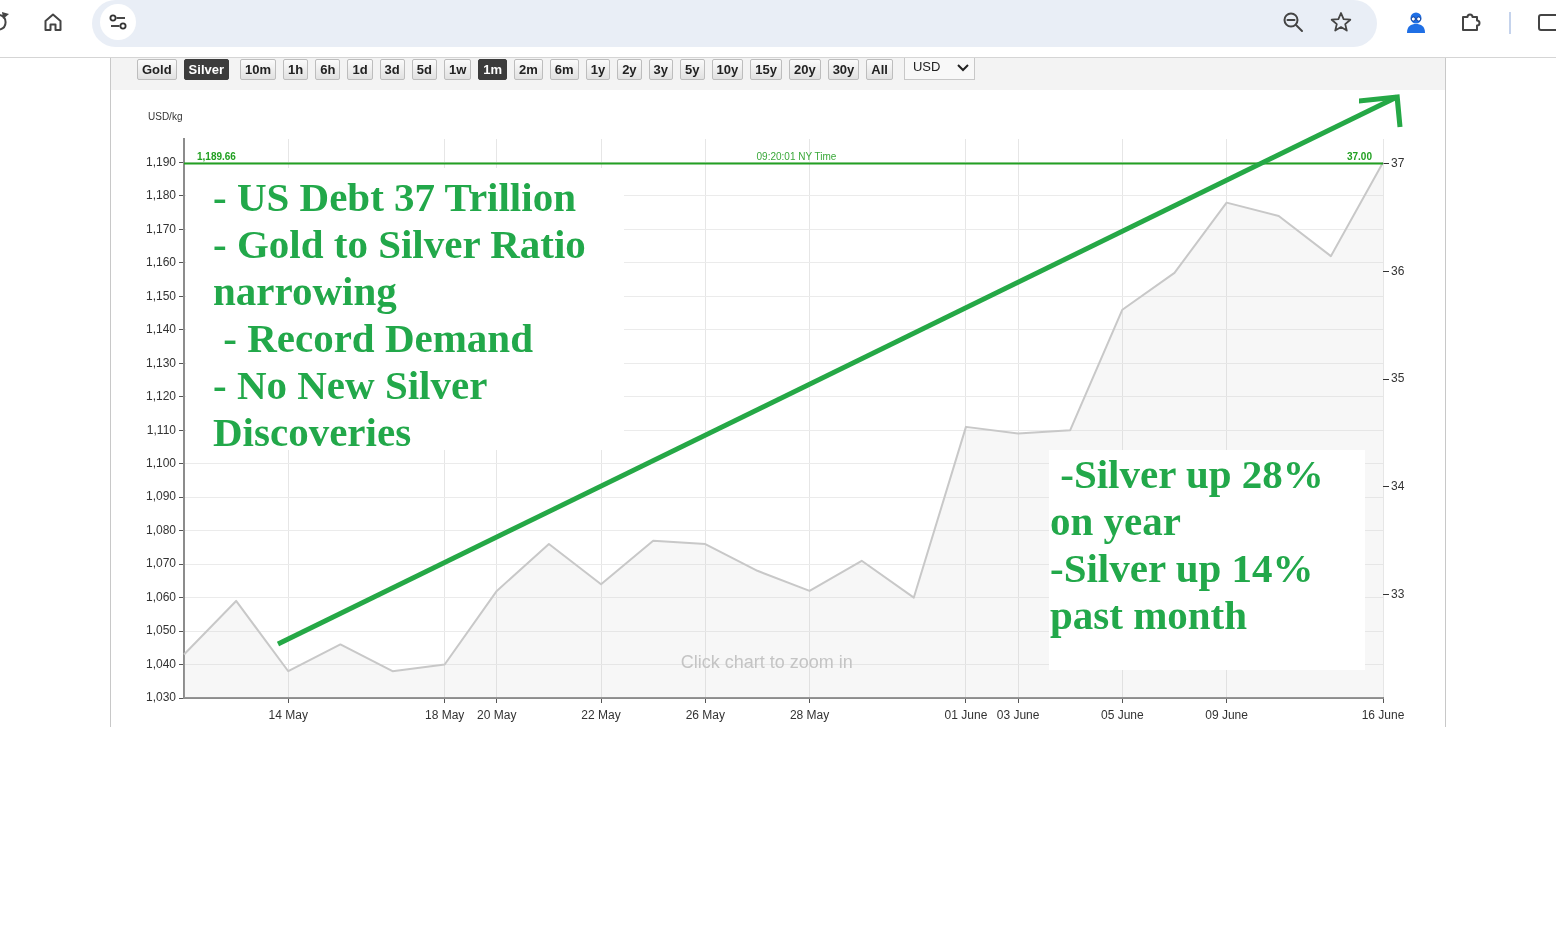  What do you see at coordinates (258, 69) in the screenshot?
I see `button: 10m` at bounding box center [258, 69].